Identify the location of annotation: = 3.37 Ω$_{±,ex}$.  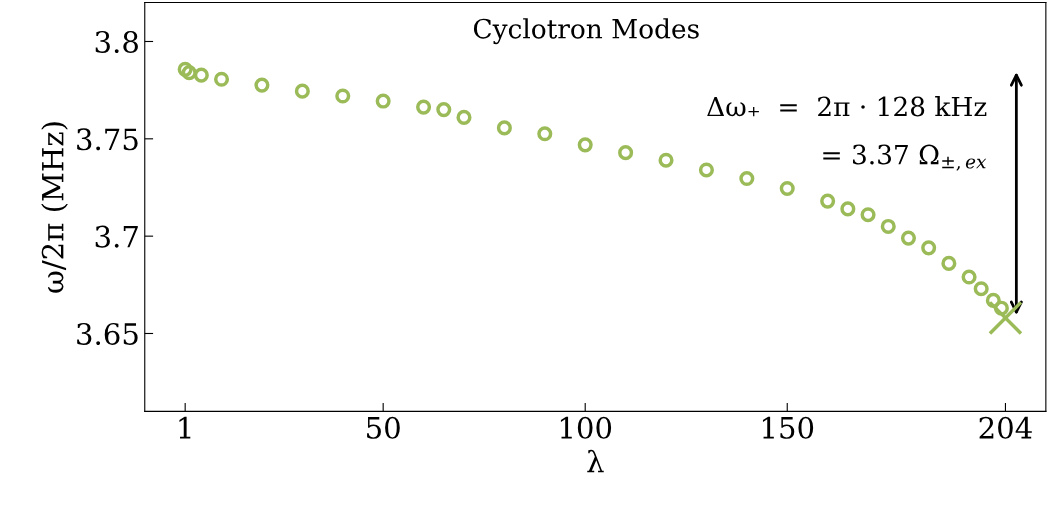
(905, 157).